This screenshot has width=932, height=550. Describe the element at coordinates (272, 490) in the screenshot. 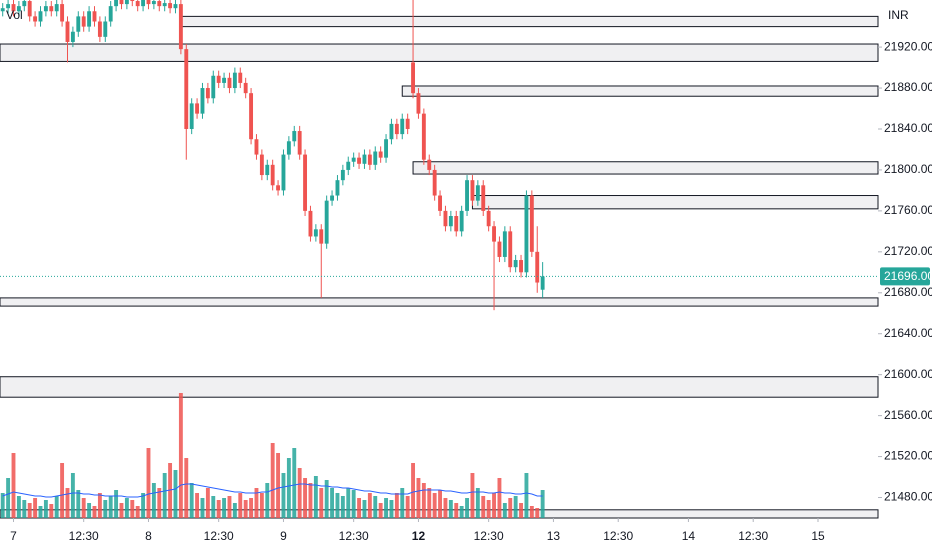

I see `volume-ma` at that location.